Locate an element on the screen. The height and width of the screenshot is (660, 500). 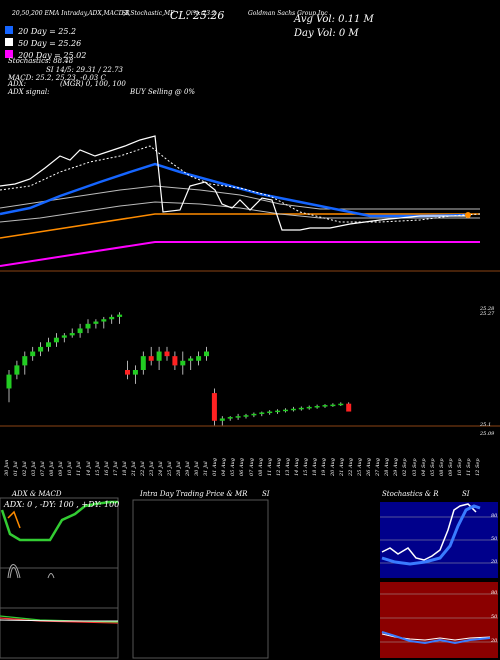
macd-readout: MACD: 25.2, 25.23, -0.03 C is located at coordinates (57, 78).